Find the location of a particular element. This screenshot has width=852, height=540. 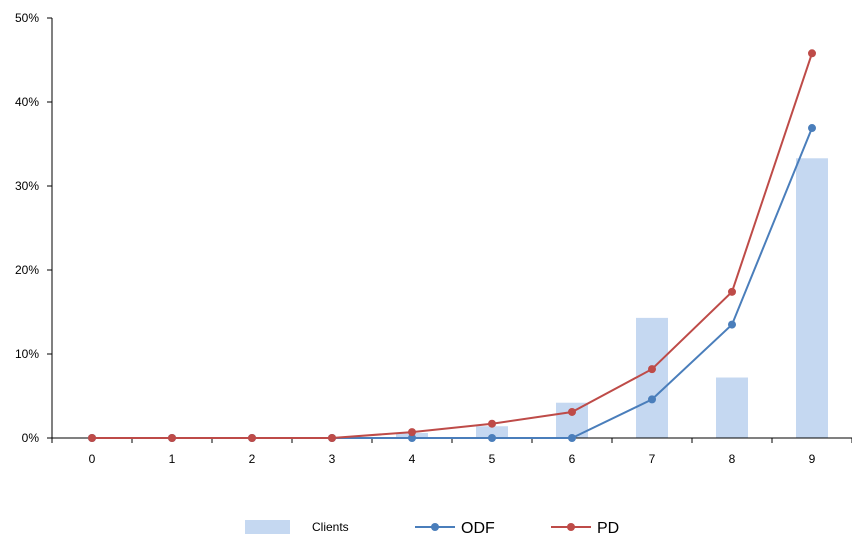

x-tick-label: 8 is located at coordinates (732, 459).